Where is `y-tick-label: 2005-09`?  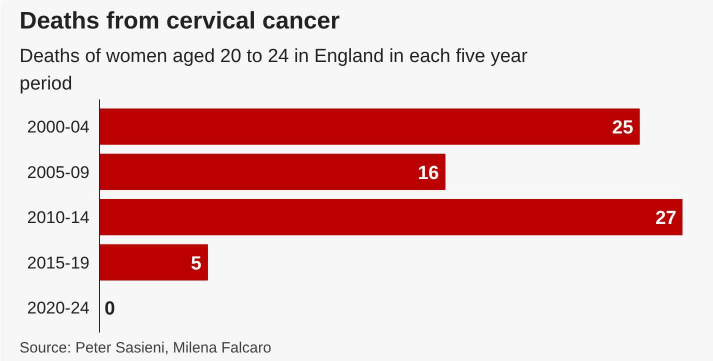 y-tick-label: 2005-09 is located at coordinates (58, 172).